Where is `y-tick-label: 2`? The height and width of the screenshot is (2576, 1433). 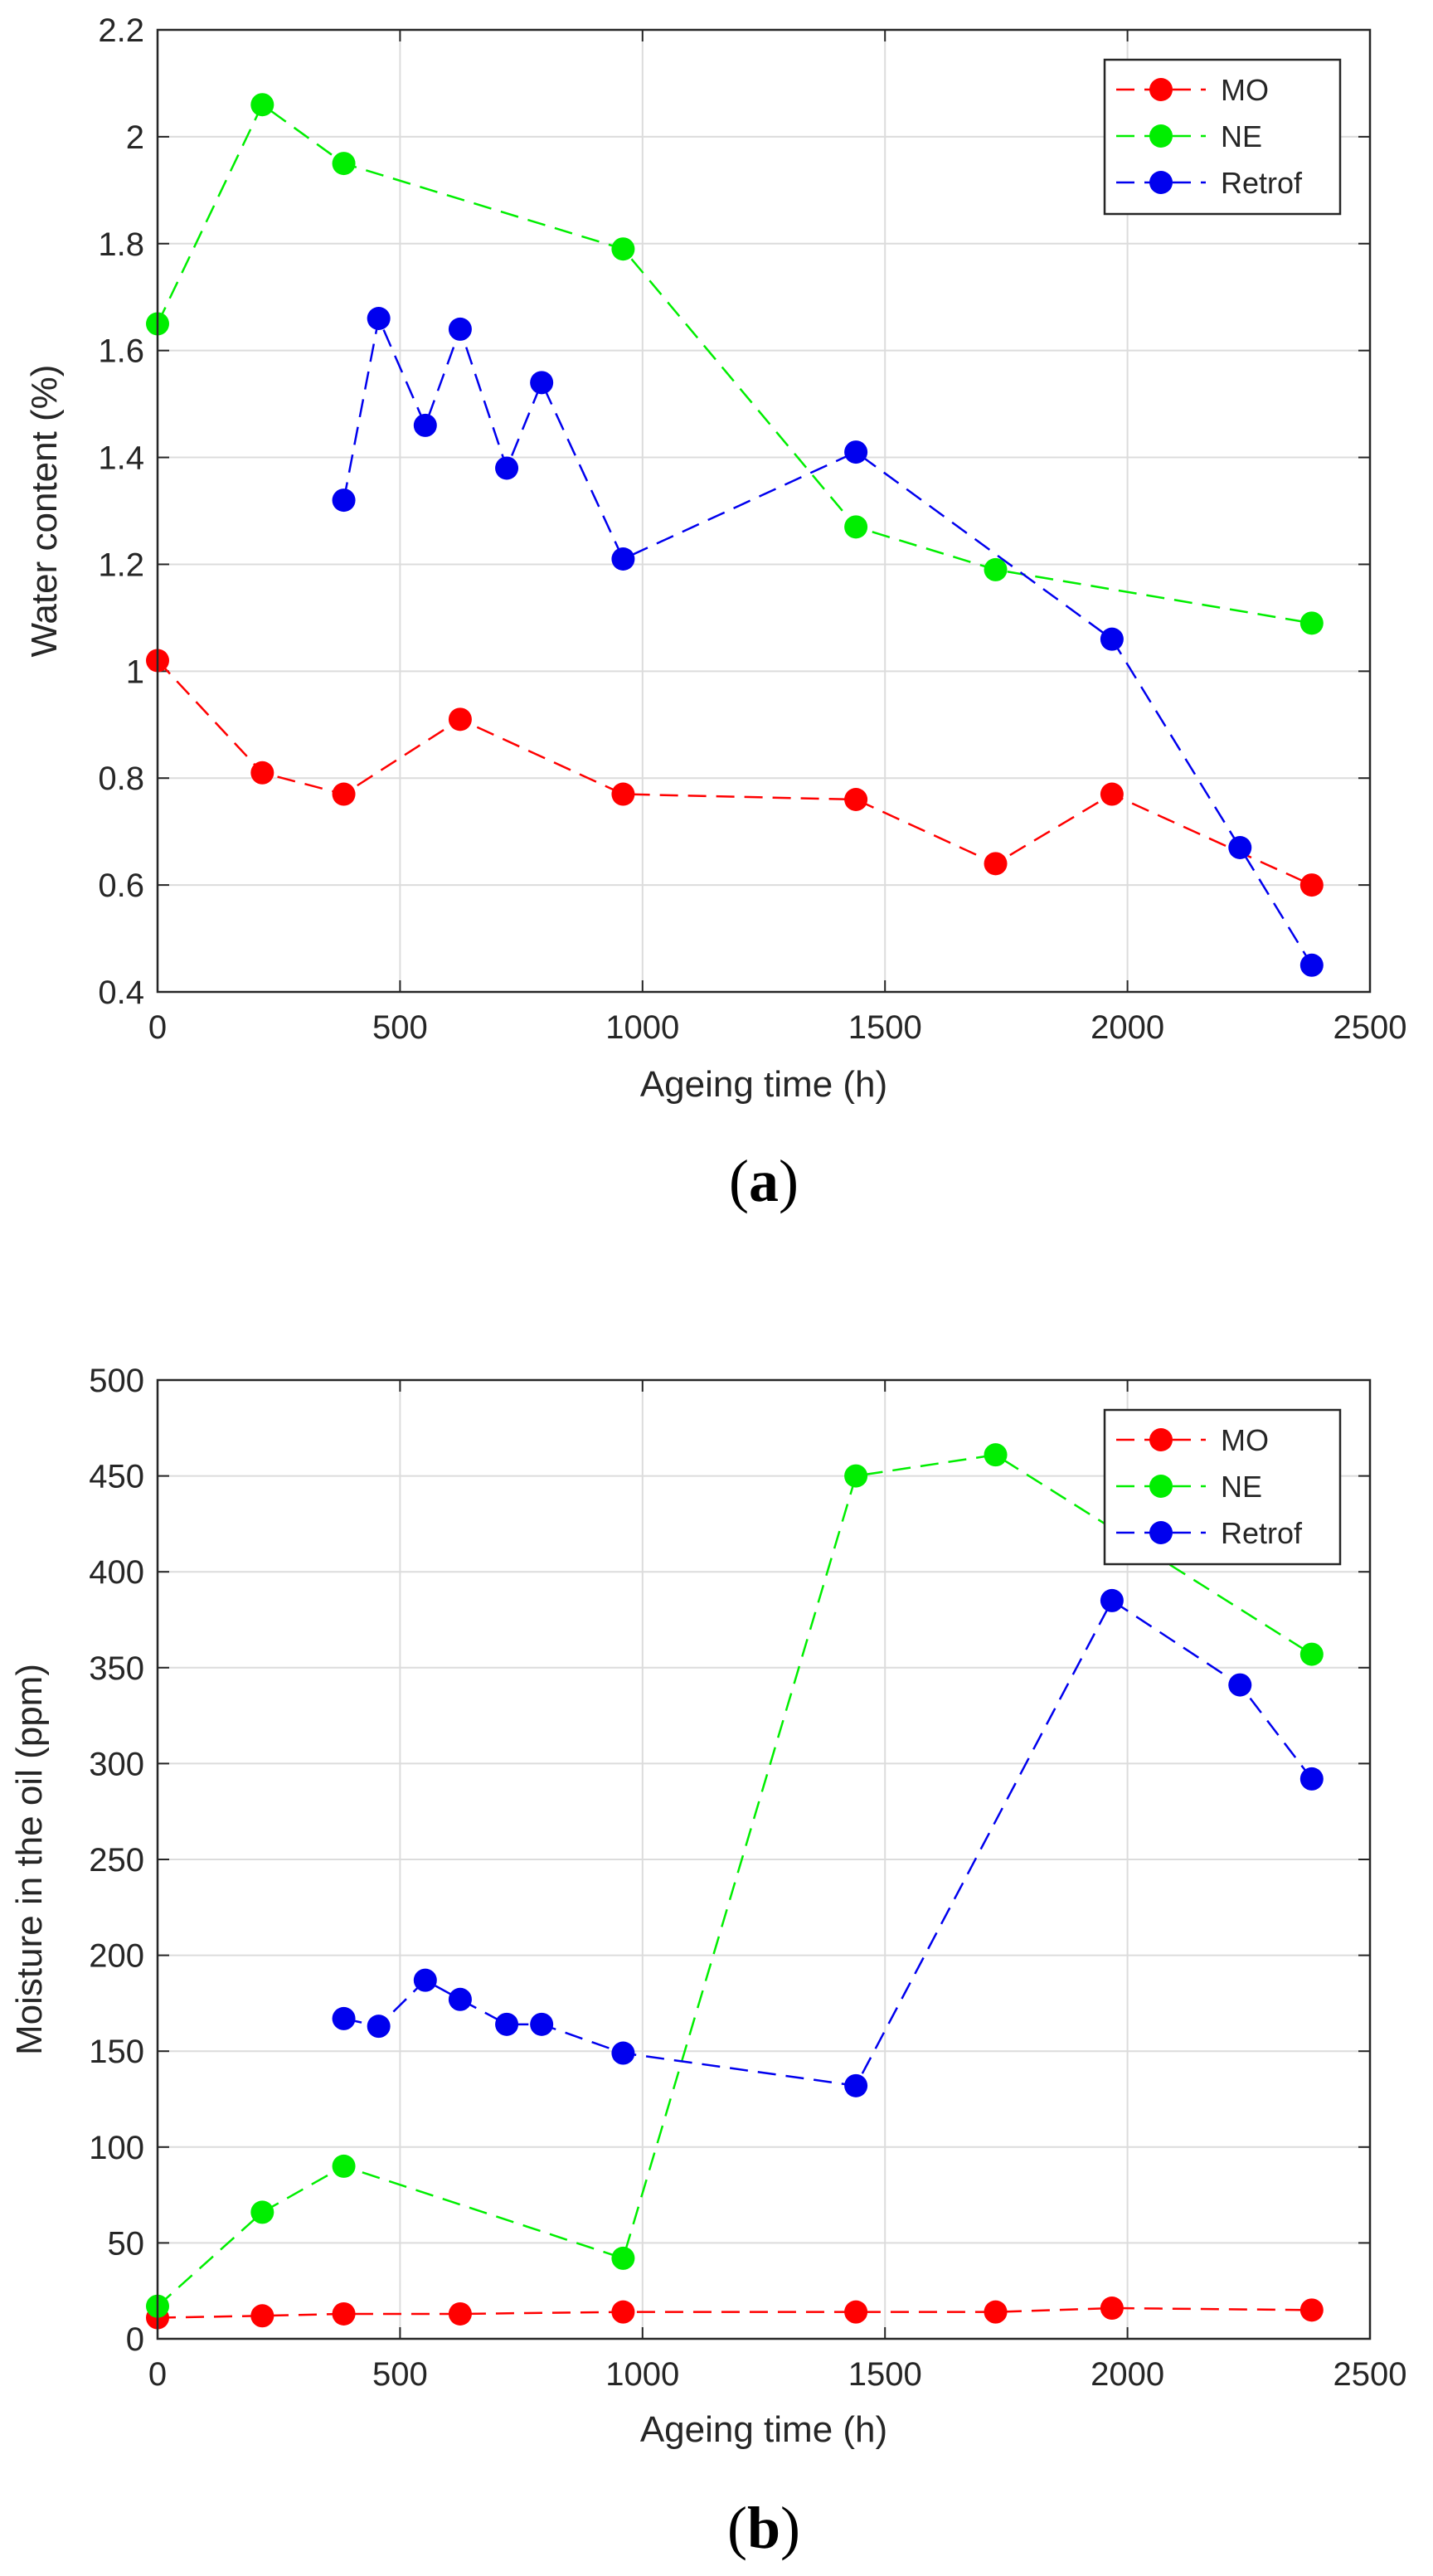
y-tick-label: 2 is located at coordinates (135, 137).